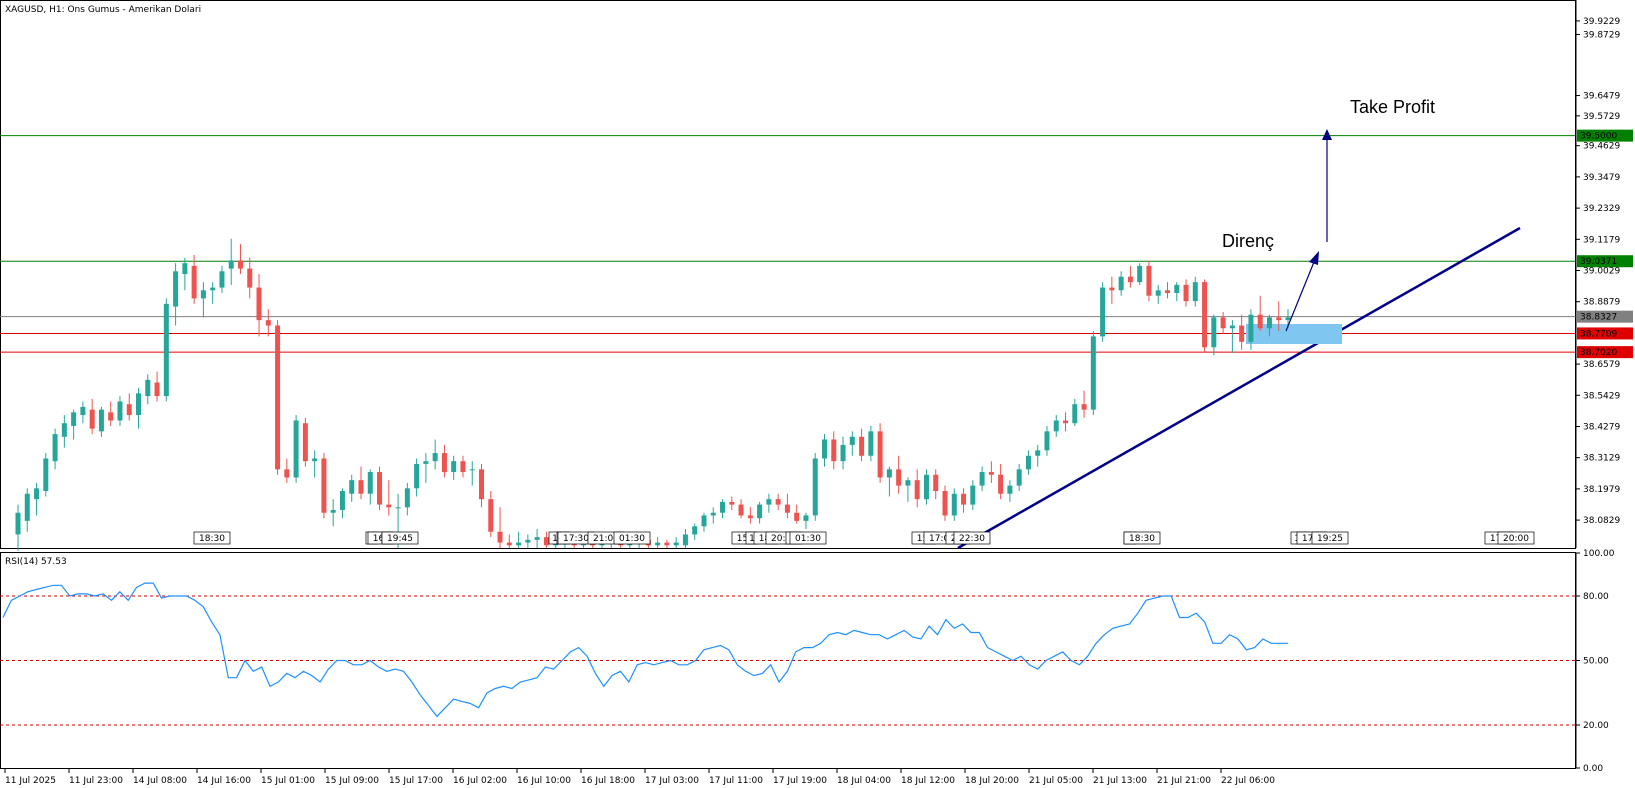 This screenshot has height=788, width=1635. I want to click on entry-zone, so click(1294, 334).